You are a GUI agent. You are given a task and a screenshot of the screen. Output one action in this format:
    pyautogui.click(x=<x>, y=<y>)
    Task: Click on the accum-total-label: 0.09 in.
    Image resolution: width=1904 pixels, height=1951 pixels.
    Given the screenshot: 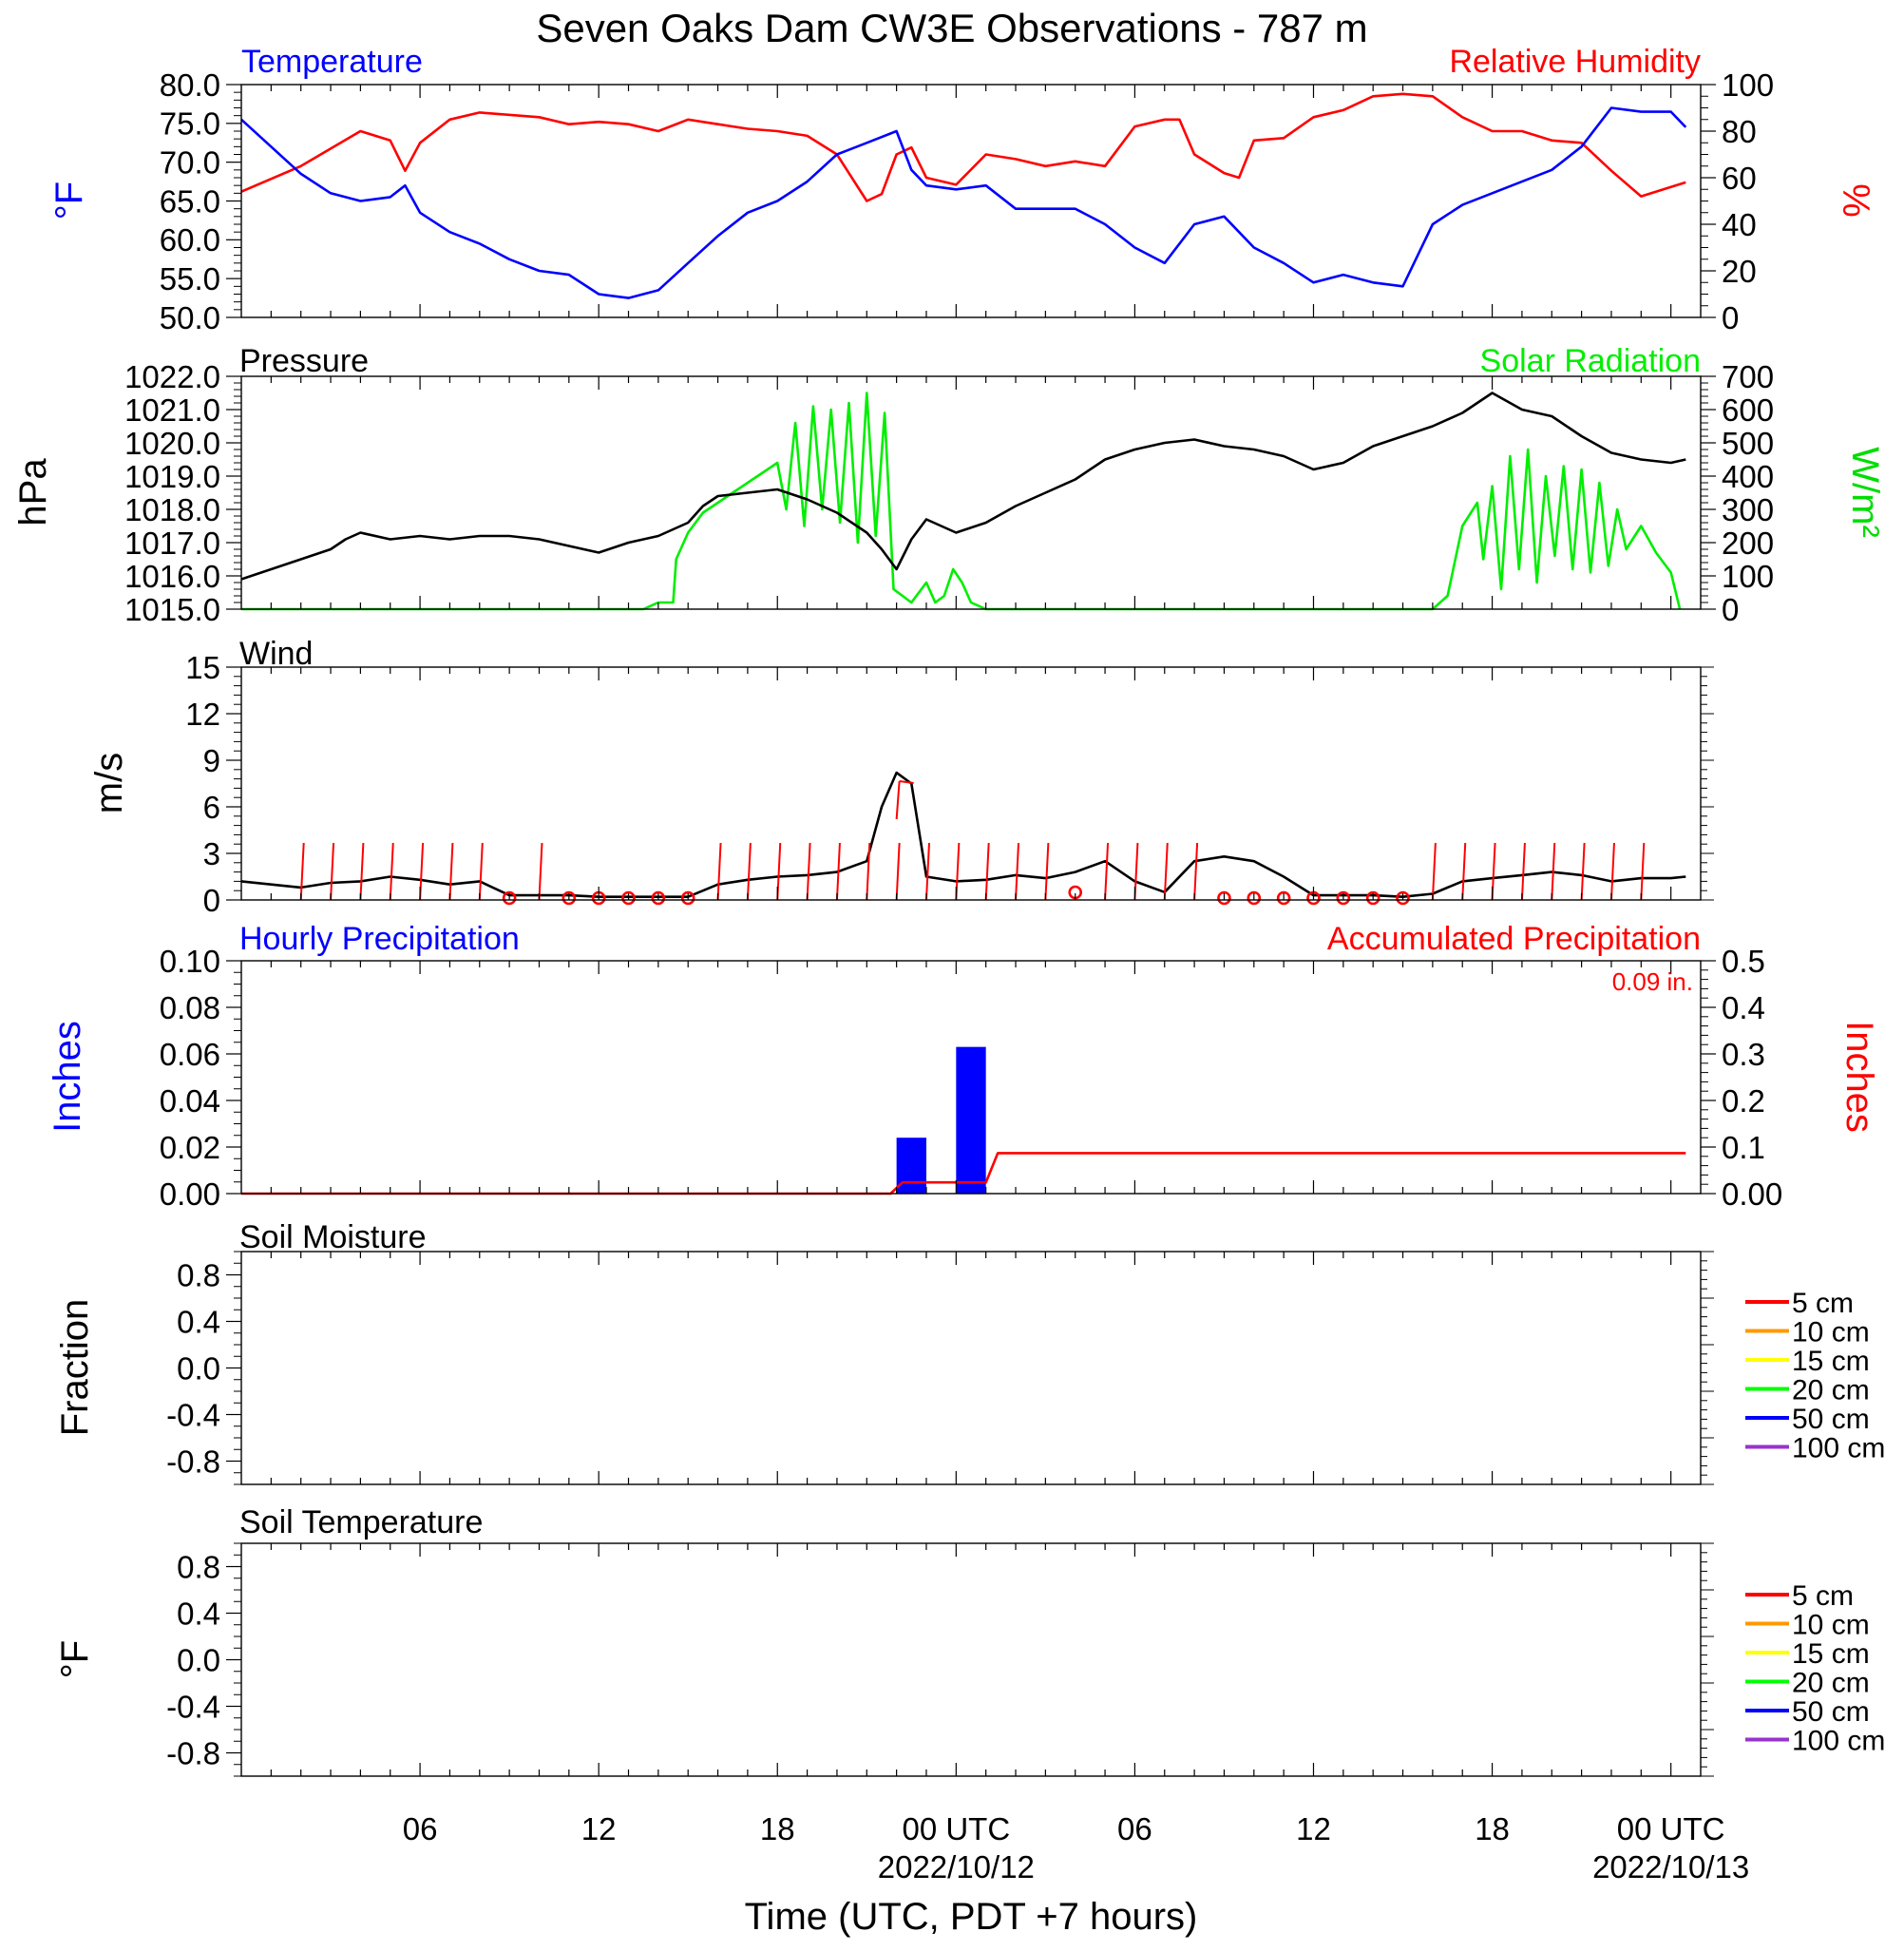 What is the action you would take?
    pyautogui.click(x=1652, y=982)
    